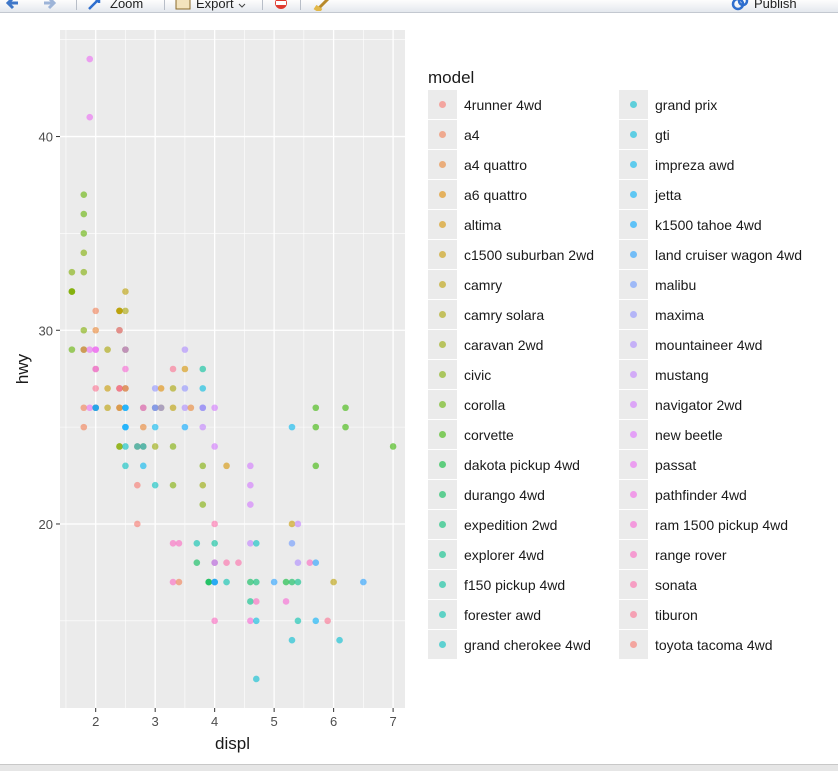 The image size is (838, 771). I want to click on zoom-button: Zoom, so click(114, 6).